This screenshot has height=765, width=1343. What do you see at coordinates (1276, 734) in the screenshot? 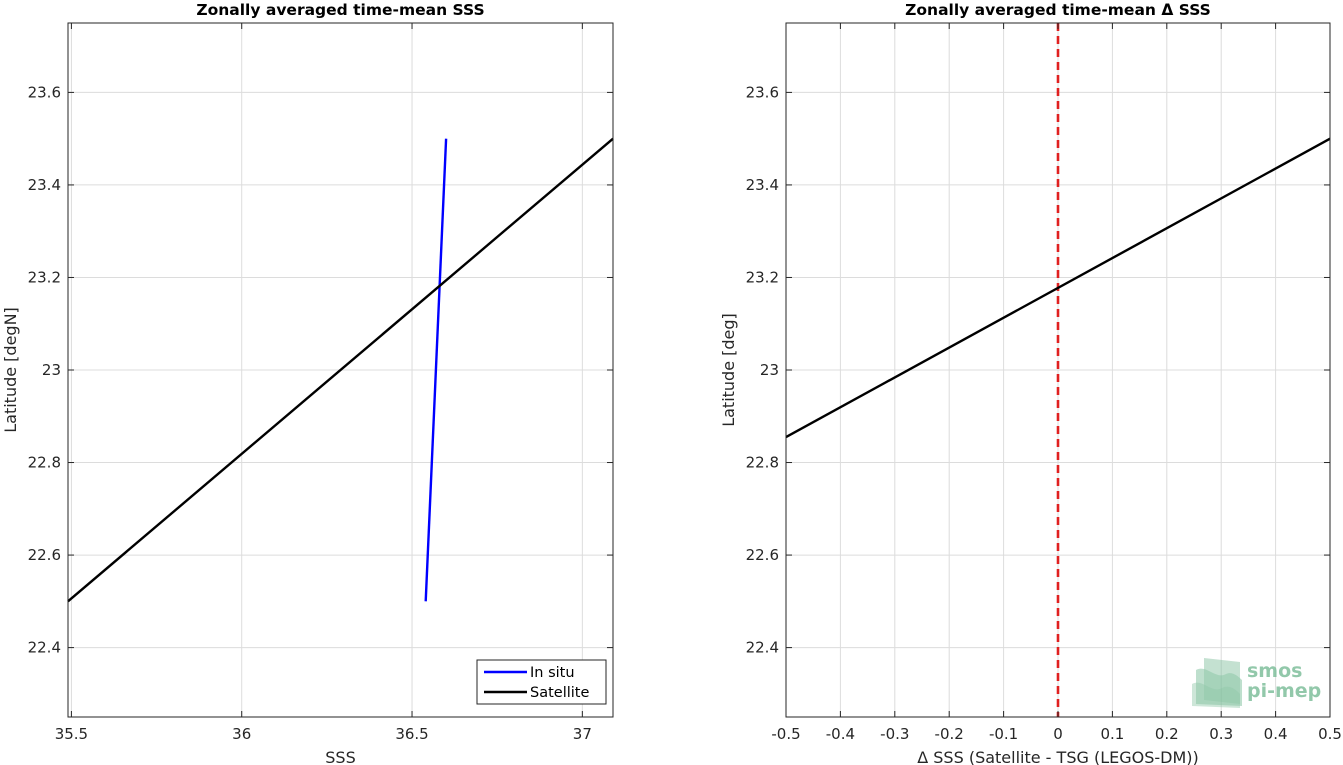
I see `x-tick-label: 0.4` at bounding box center [1276, 734].